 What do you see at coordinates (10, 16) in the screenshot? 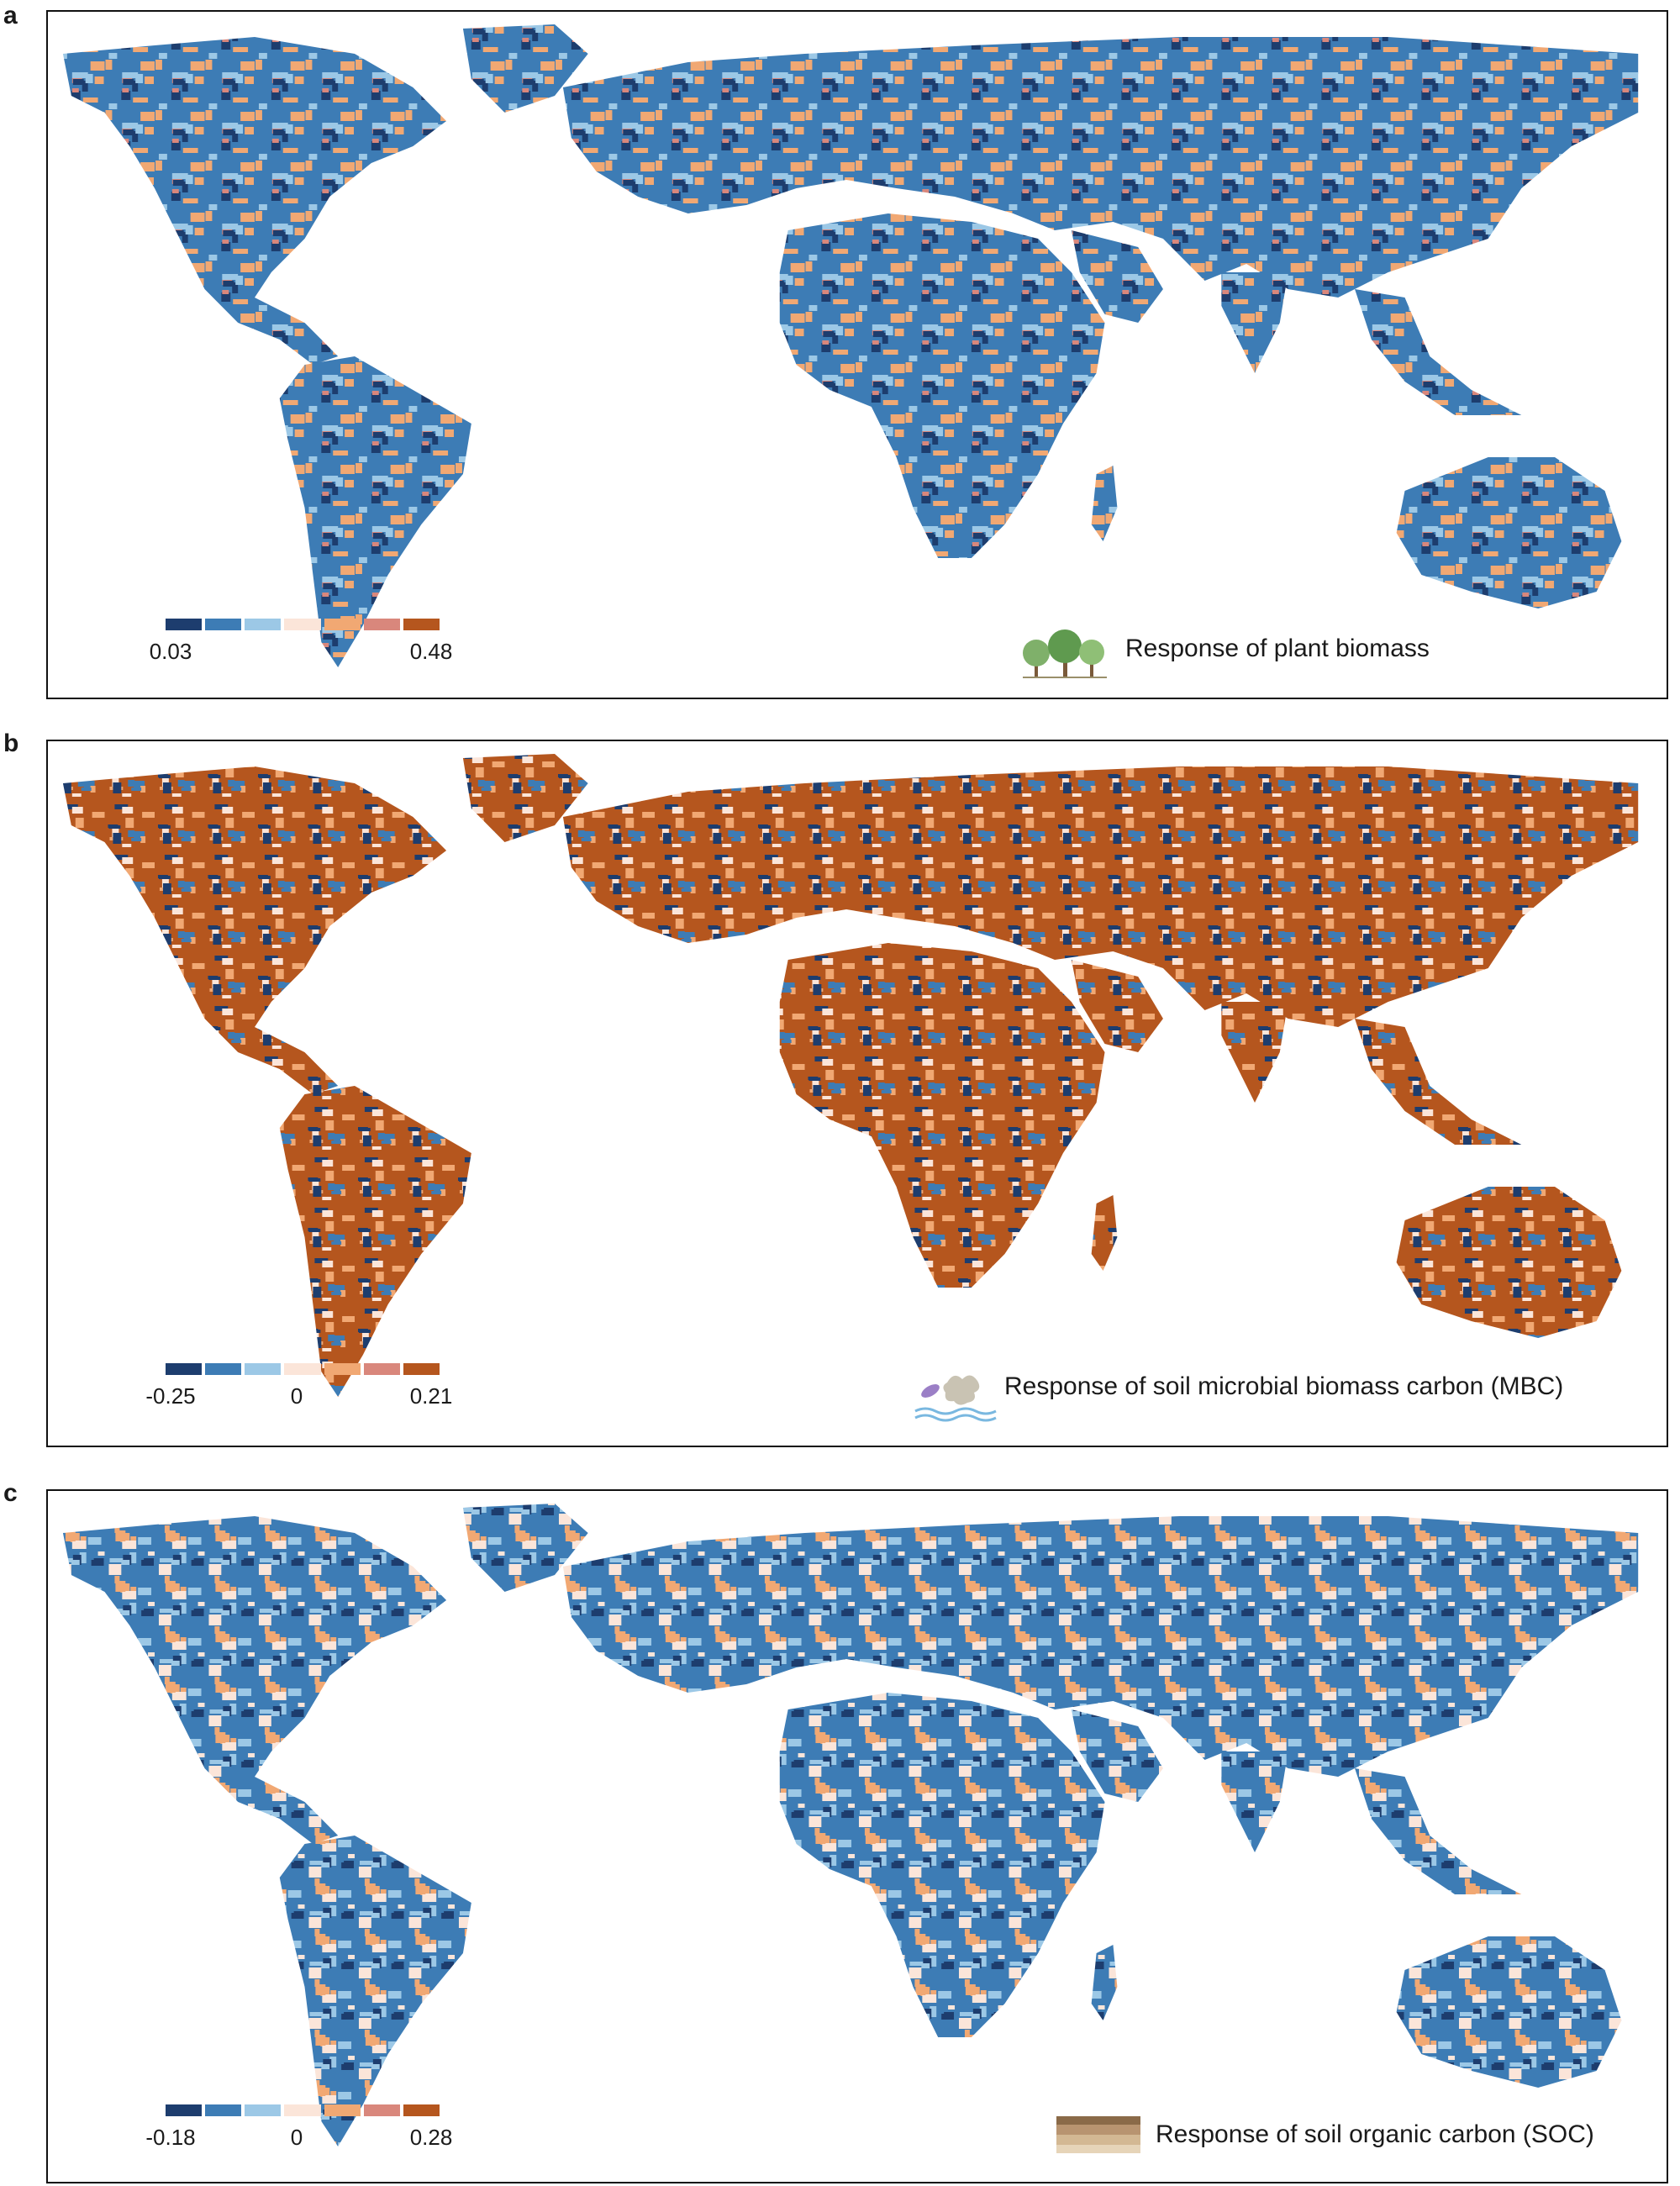
I see `panel-a-letter: a` at bounding box center [10, 16].